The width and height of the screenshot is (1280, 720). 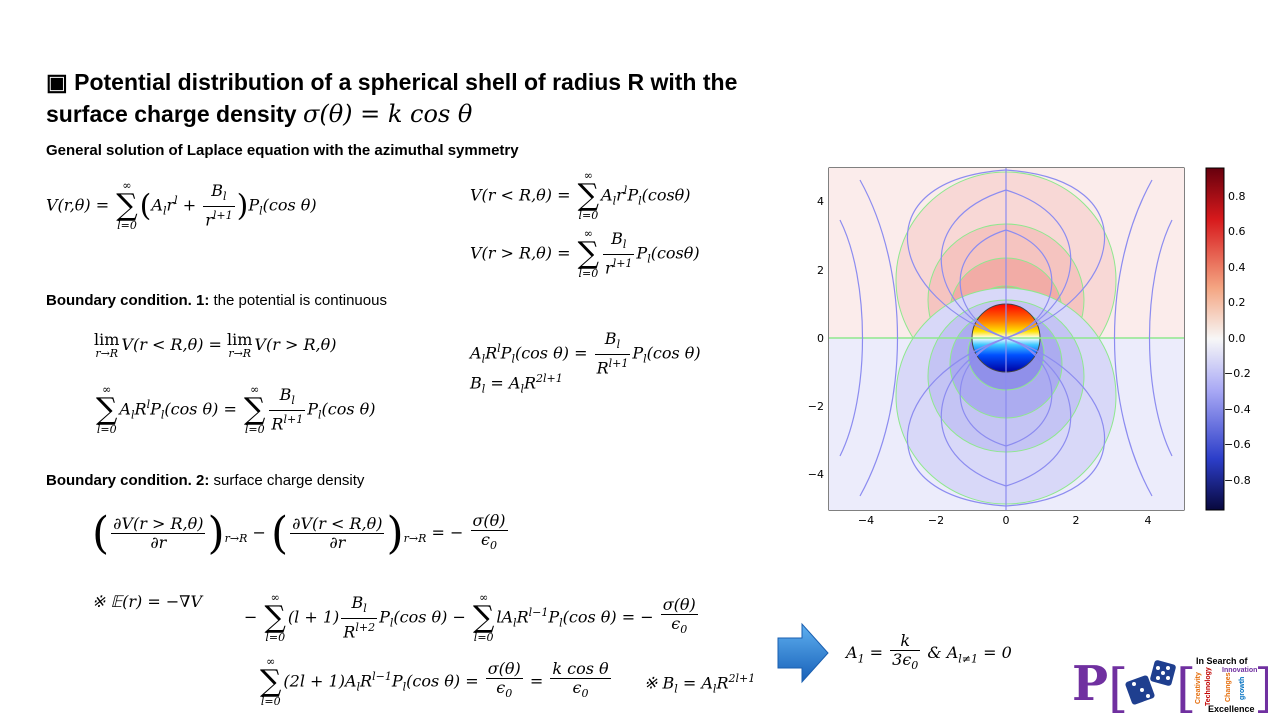 What do you see at coordinates (147, 601) in the screenshot?
I see `note-field: ※ 𝔼(r) = −∇V` at bounding box center [147, 601].